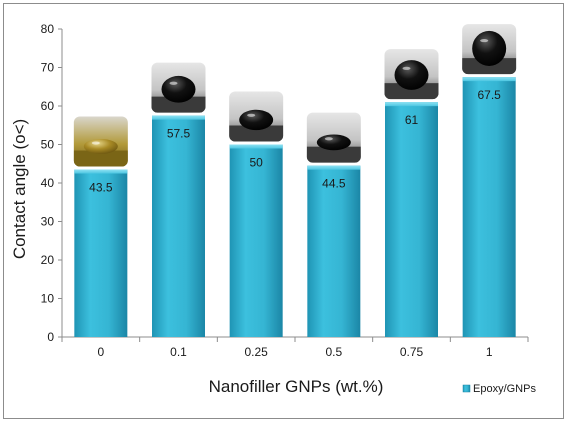  Describe the element at coordinates (256, 352) in the screenshot. I see `x-tick-label: 0.25` at that location.